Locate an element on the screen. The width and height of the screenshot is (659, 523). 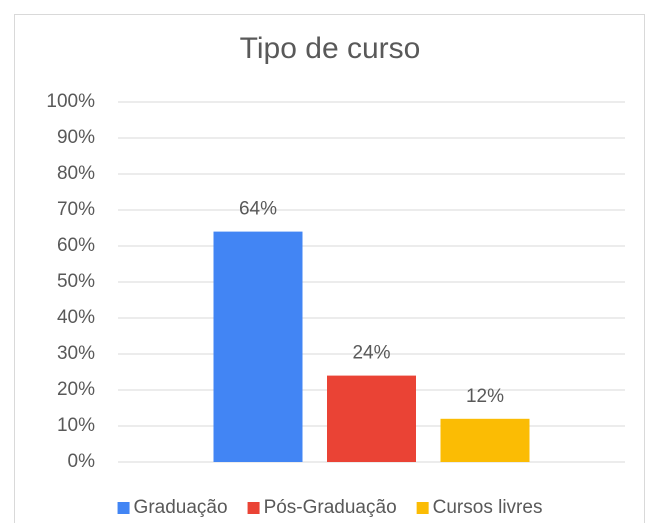
y-tick-label: 10% is located at coordinates (76, 425).